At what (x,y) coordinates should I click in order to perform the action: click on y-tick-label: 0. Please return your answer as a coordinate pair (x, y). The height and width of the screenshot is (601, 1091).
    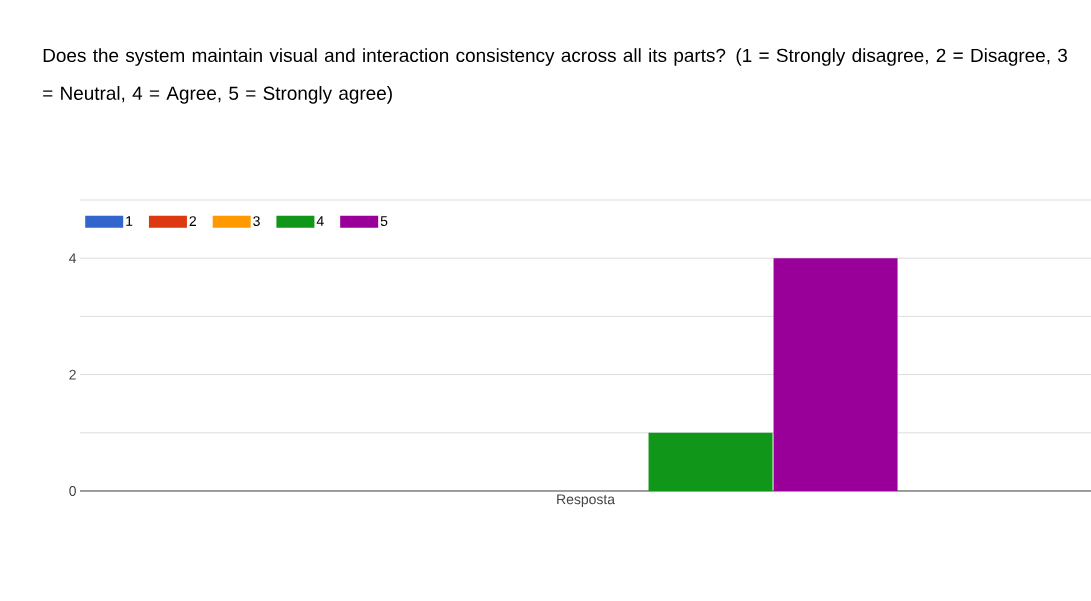
    Looking at the image, I should click on (72, 491).